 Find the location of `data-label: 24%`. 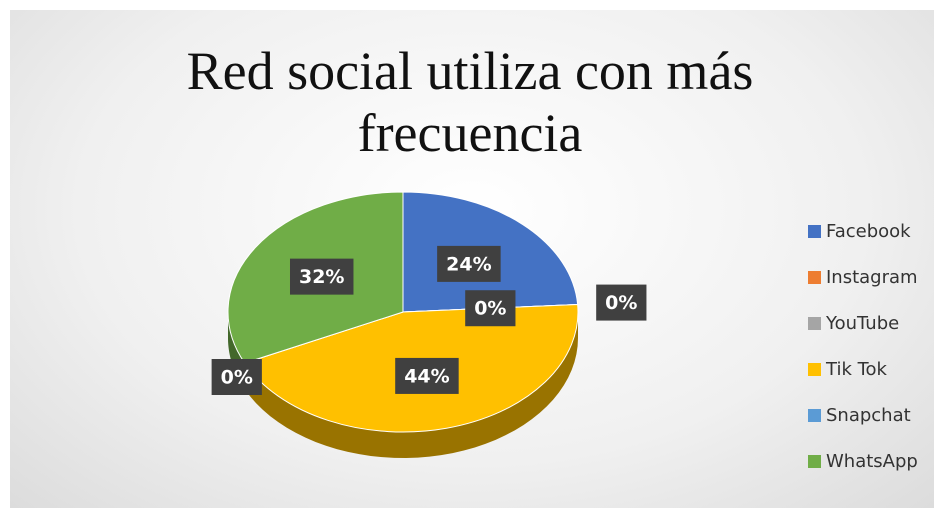

data-label: 24% is located at coordinates (469, 263).